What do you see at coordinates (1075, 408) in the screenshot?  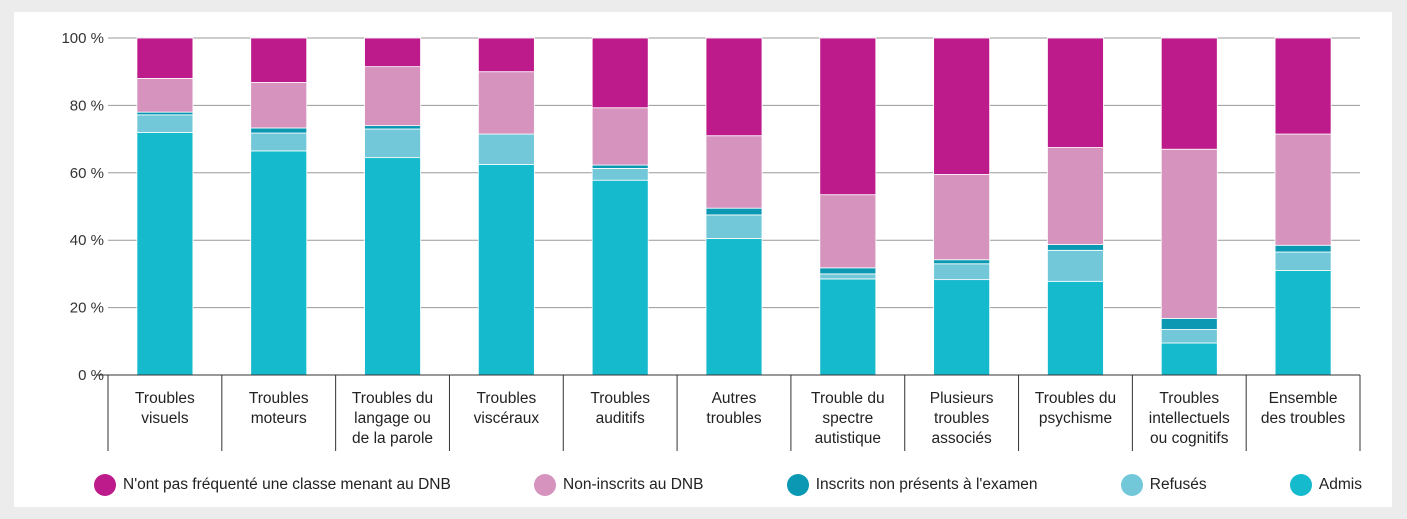 I see `category-label-8: Troubles du psychisme` at bounding box center [1075, 408].